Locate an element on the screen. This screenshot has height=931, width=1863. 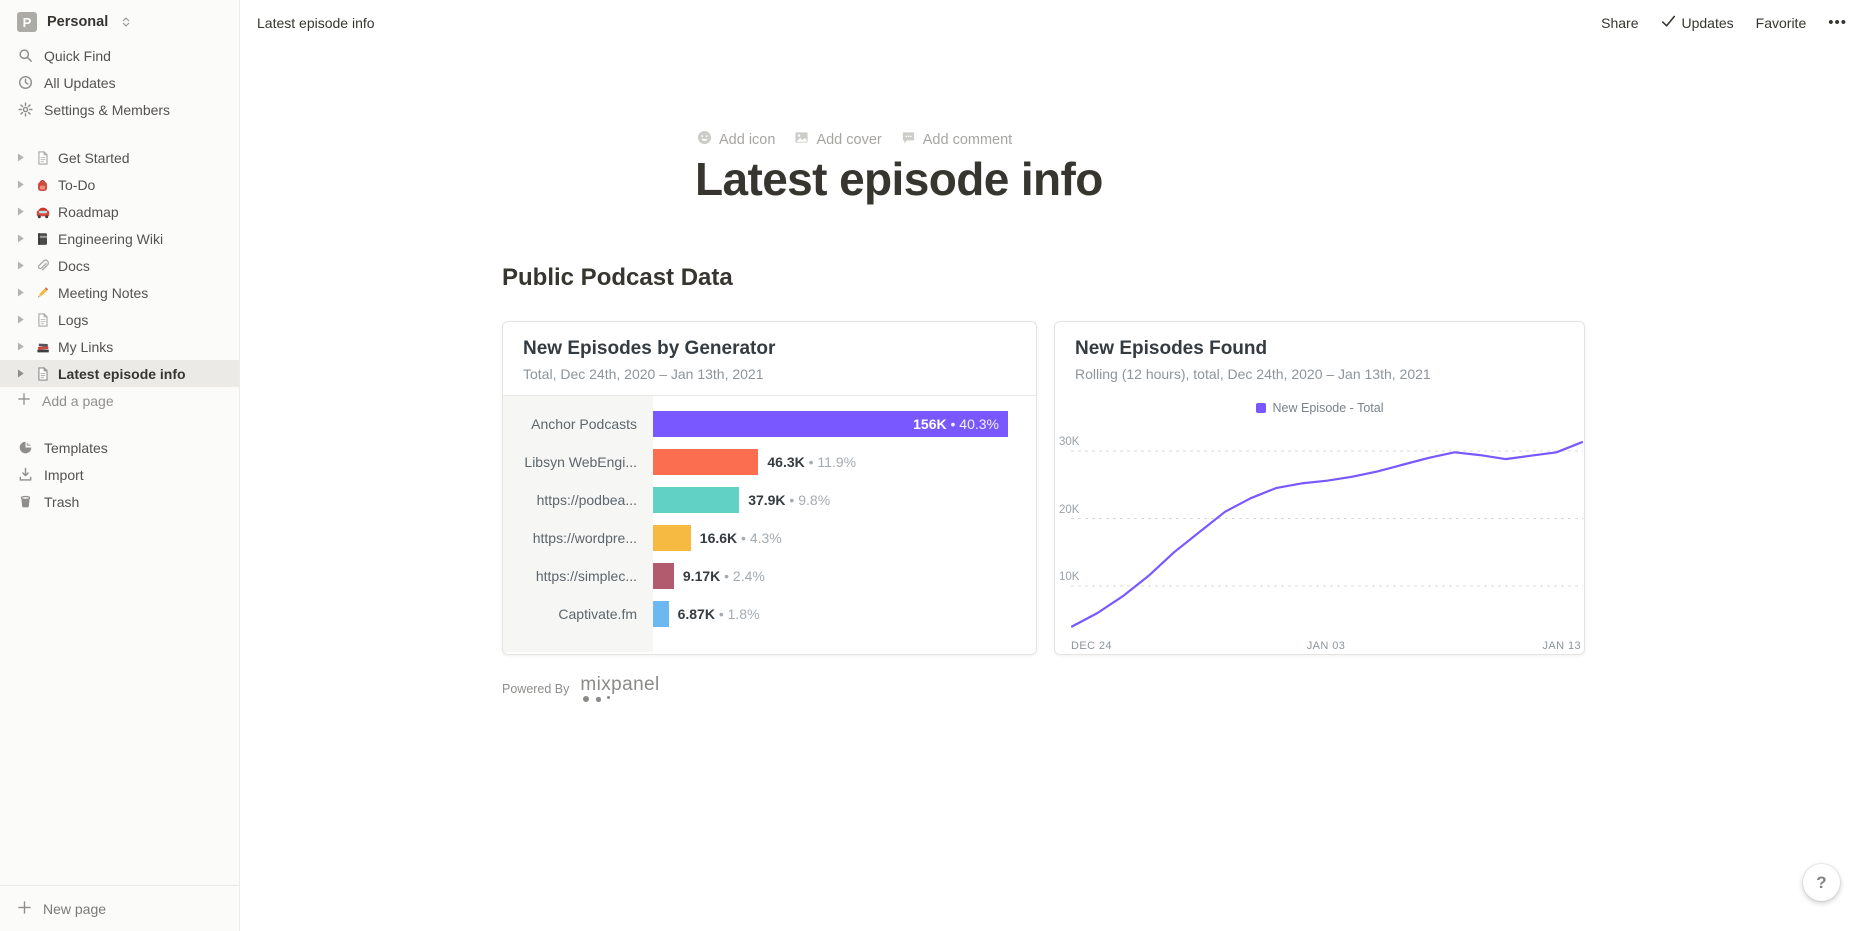
templates-icon is located at coordinates (25, 447).